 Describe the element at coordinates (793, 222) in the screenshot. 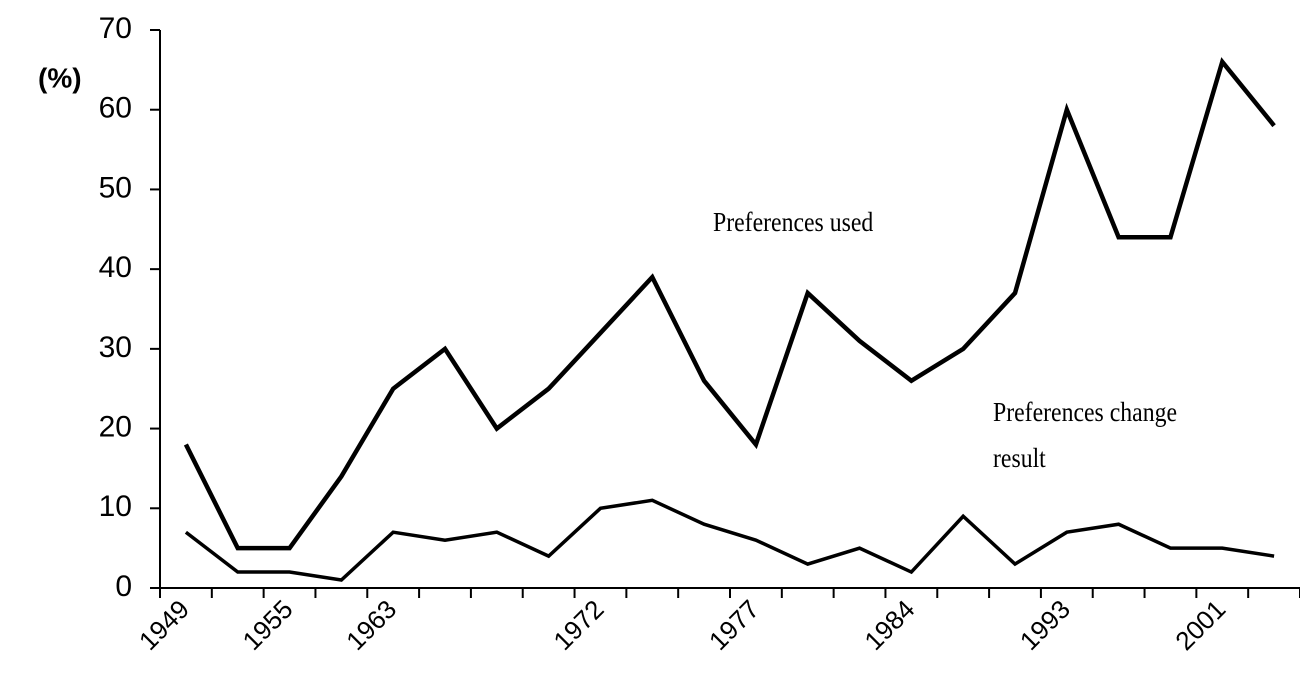

I see `series-label: Preferences used` at that location.